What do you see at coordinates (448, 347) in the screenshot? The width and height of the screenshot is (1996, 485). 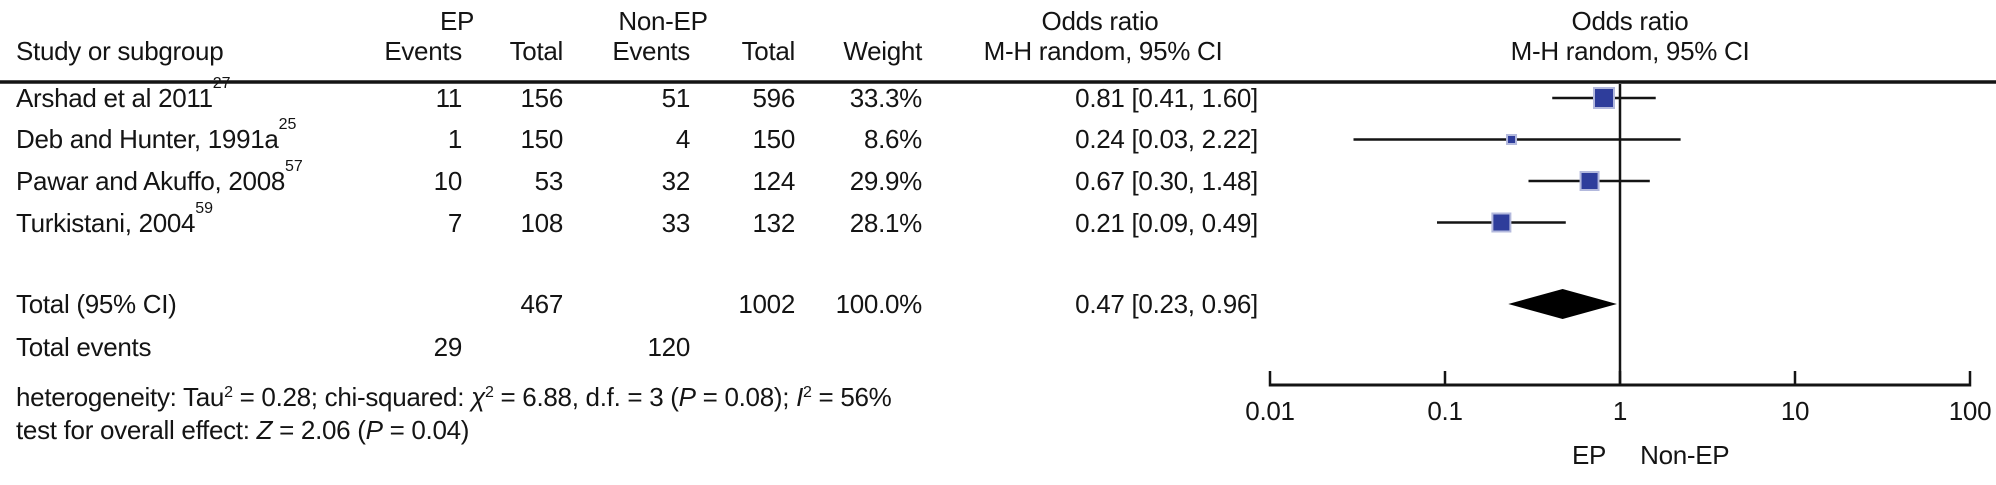 I see `total-events-ep-value: 29` at bounding box center [448, 347].